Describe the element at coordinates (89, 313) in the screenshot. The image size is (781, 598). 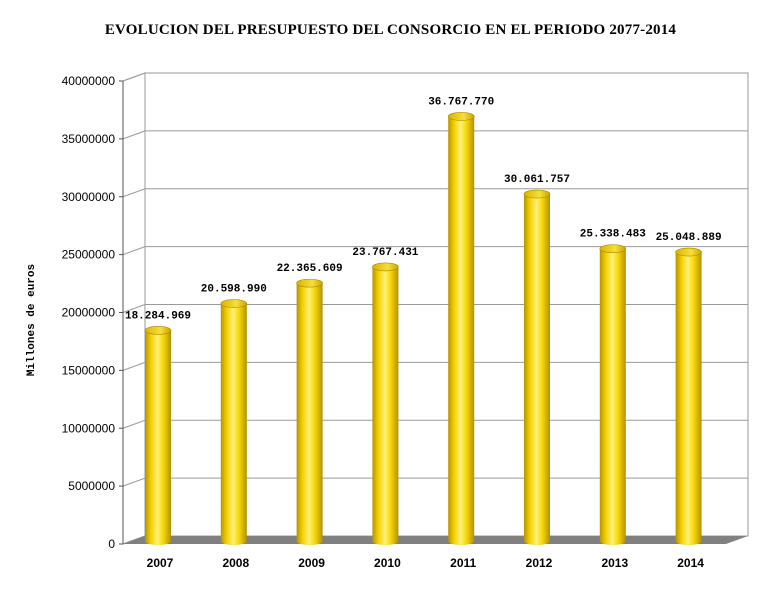
I see `y-tick-label: 20000000` at that location.